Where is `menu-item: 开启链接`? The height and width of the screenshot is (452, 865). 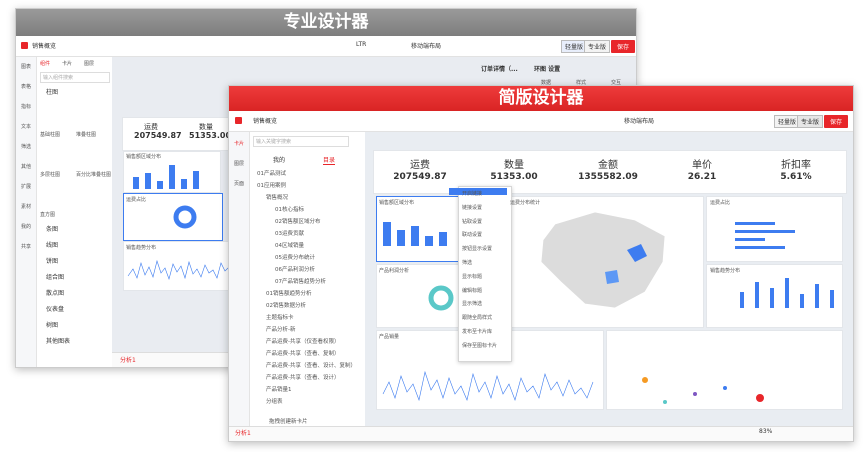 menu-item: 开启链接 is located at coordinates (472, 194).